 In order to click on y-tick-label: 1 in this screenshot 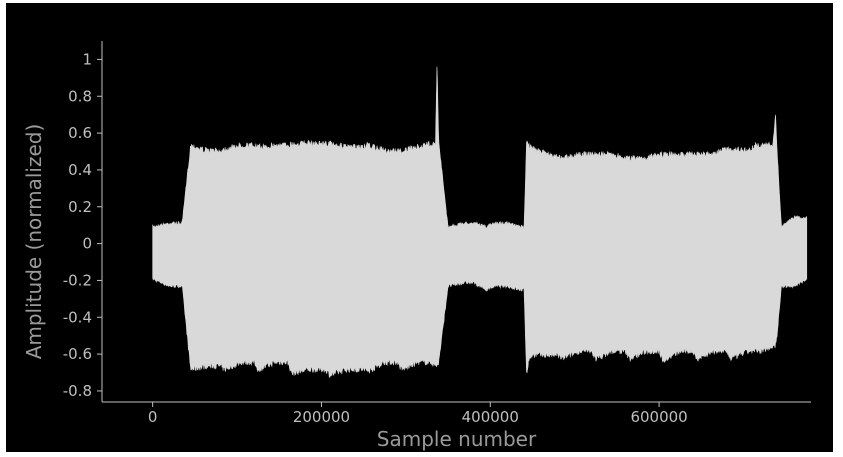, I will do `click(87, 59)`.